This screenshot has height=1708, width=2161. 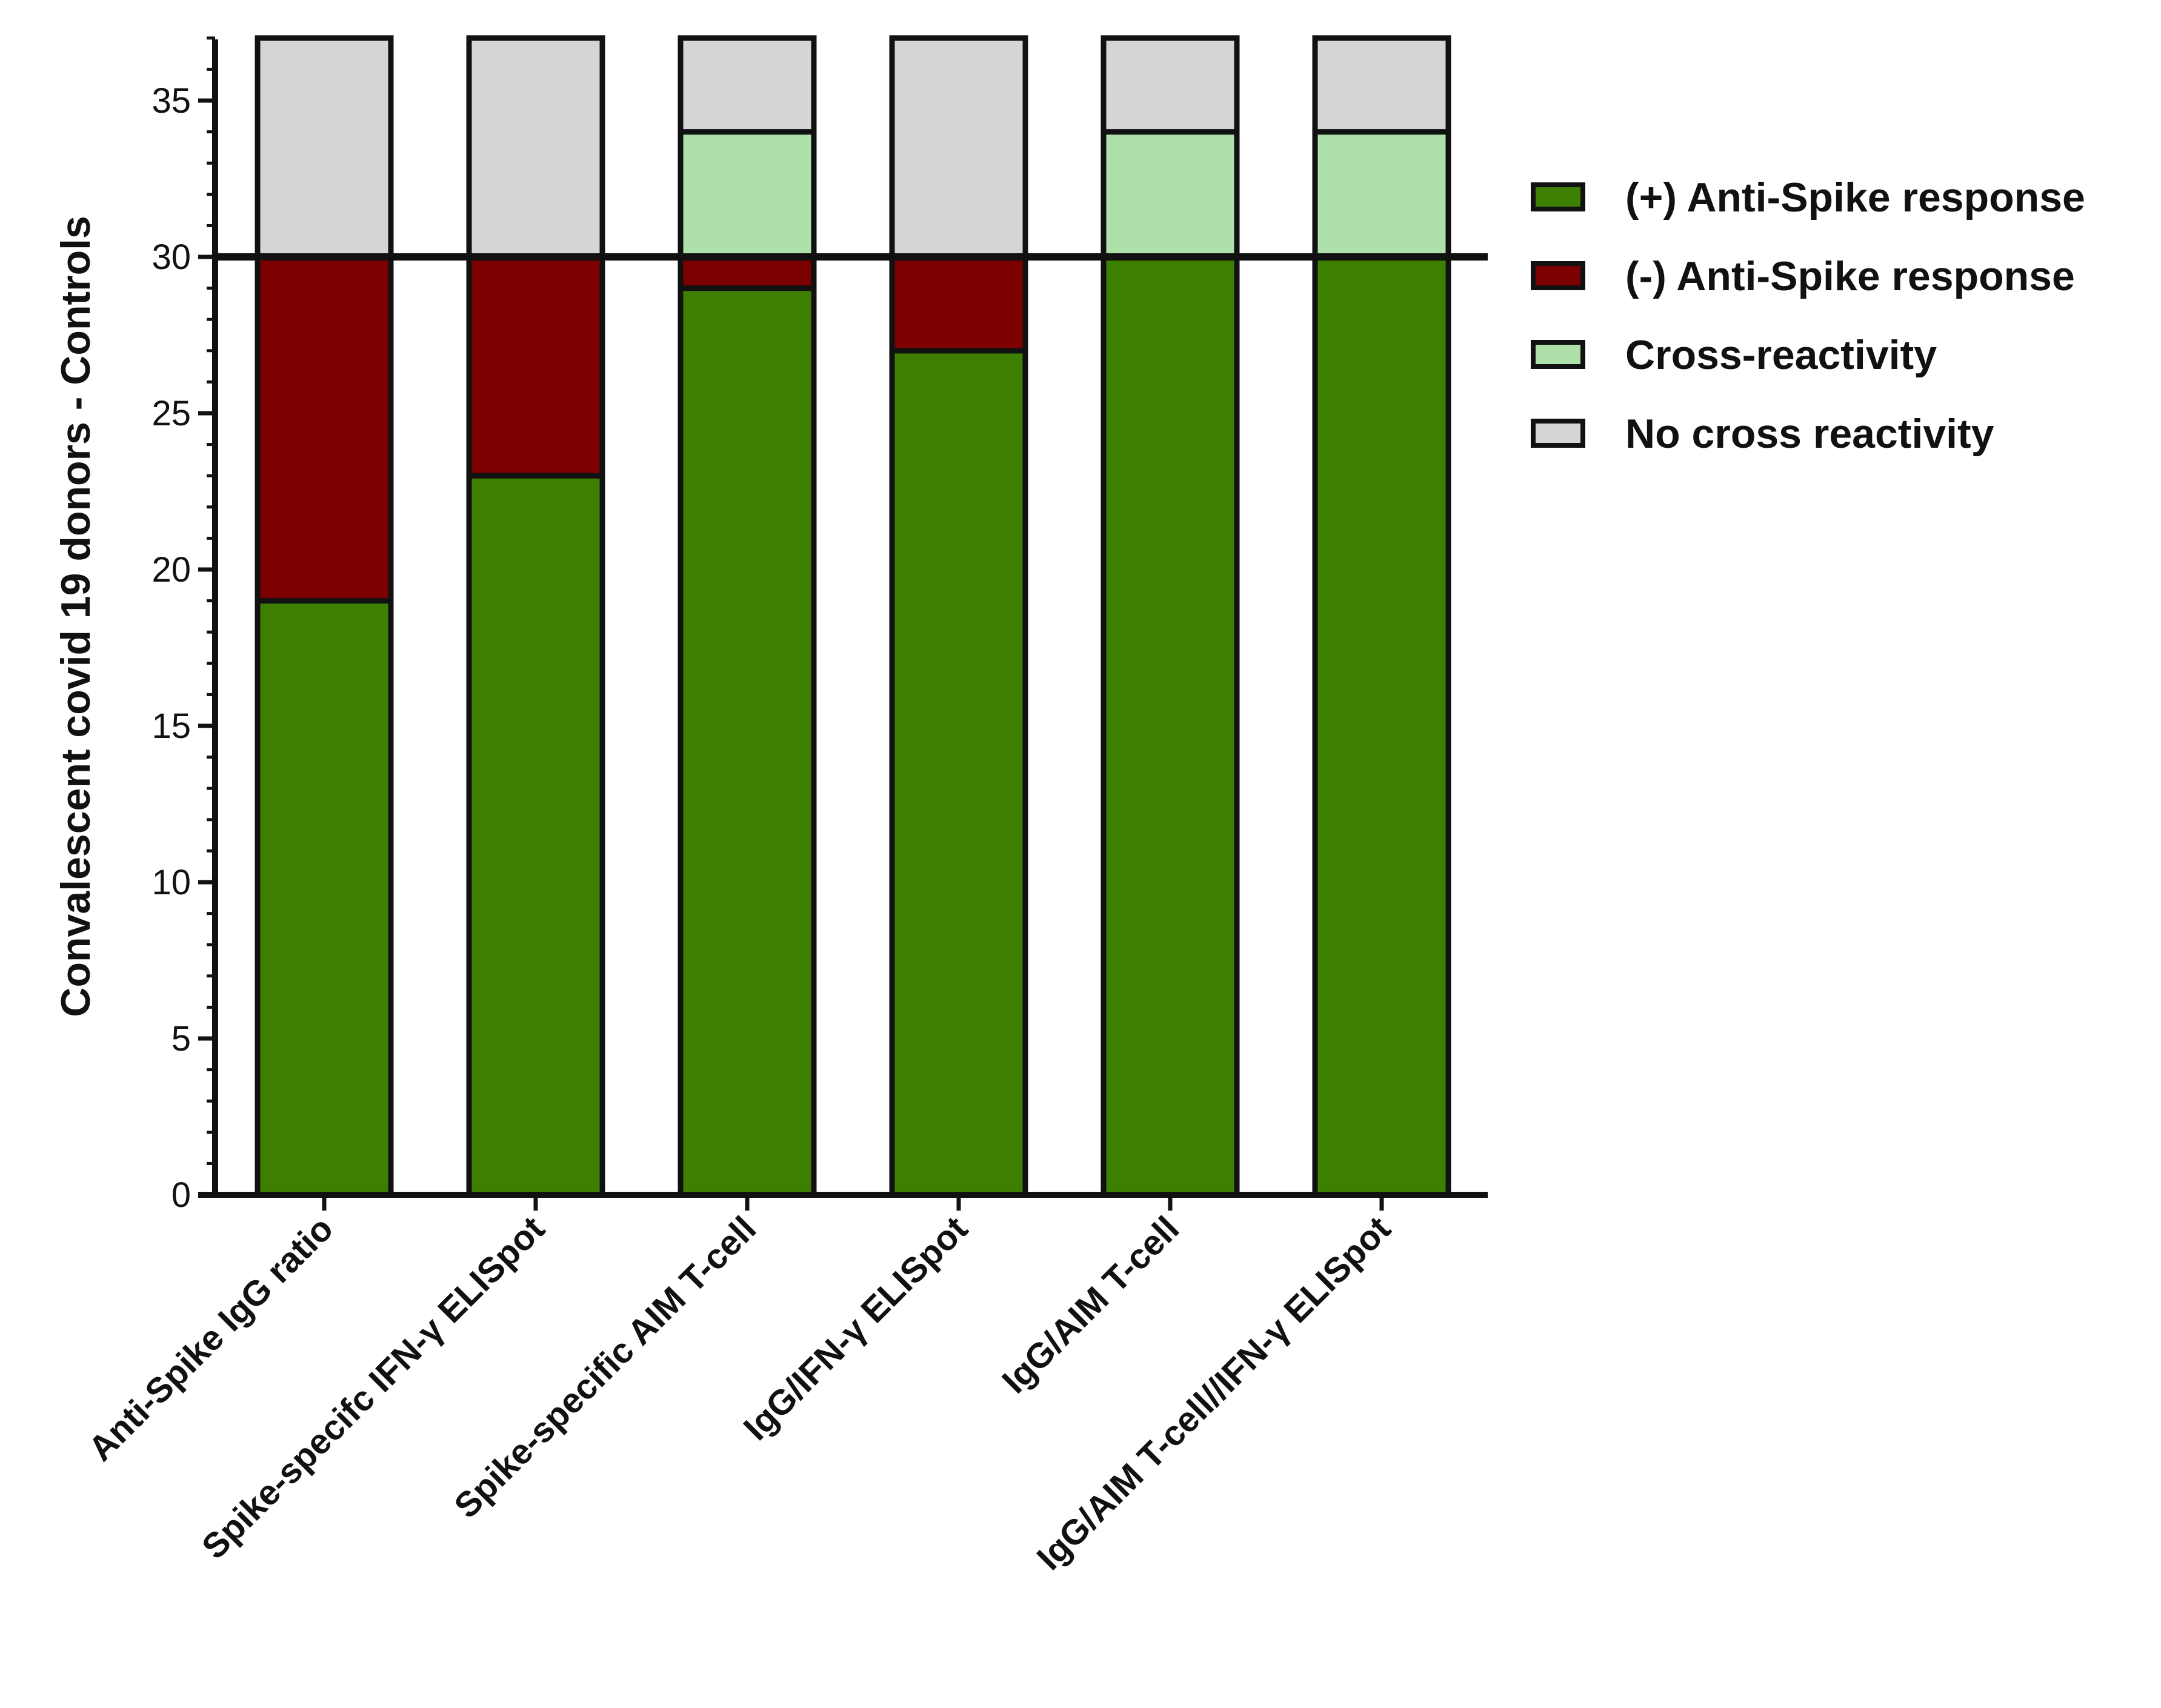 What do you see at coordinates (181, 1195) in the screenshot?
I see `y-tick-label-0: 0` at bounding box center [181, 1195].